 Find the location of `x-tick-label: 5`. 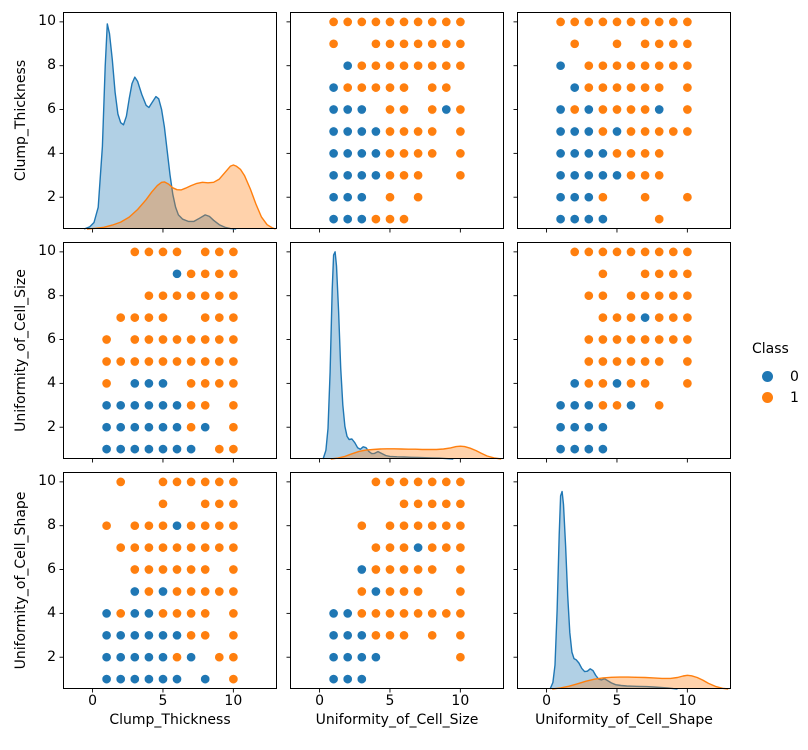

x-tick-label: 5 is located at coordinates (390, 701).